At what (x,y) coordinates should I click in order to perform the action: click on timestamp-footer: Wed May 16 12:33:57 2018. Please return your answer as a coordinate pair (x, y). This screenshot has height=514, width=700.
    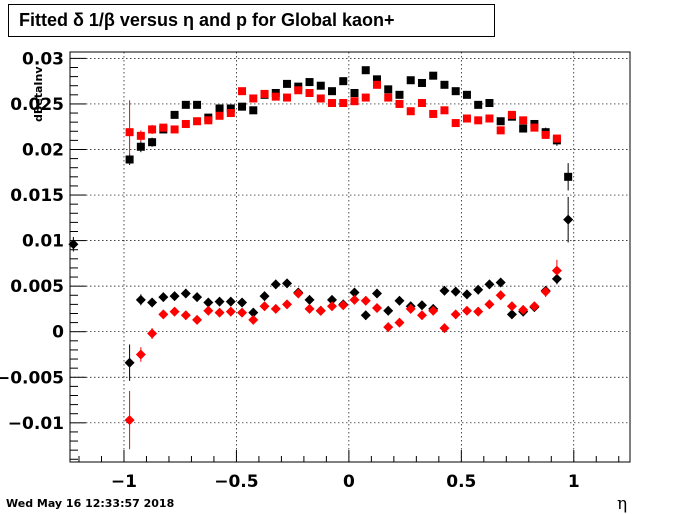
    Looking at the image, I should click on (90, 503).